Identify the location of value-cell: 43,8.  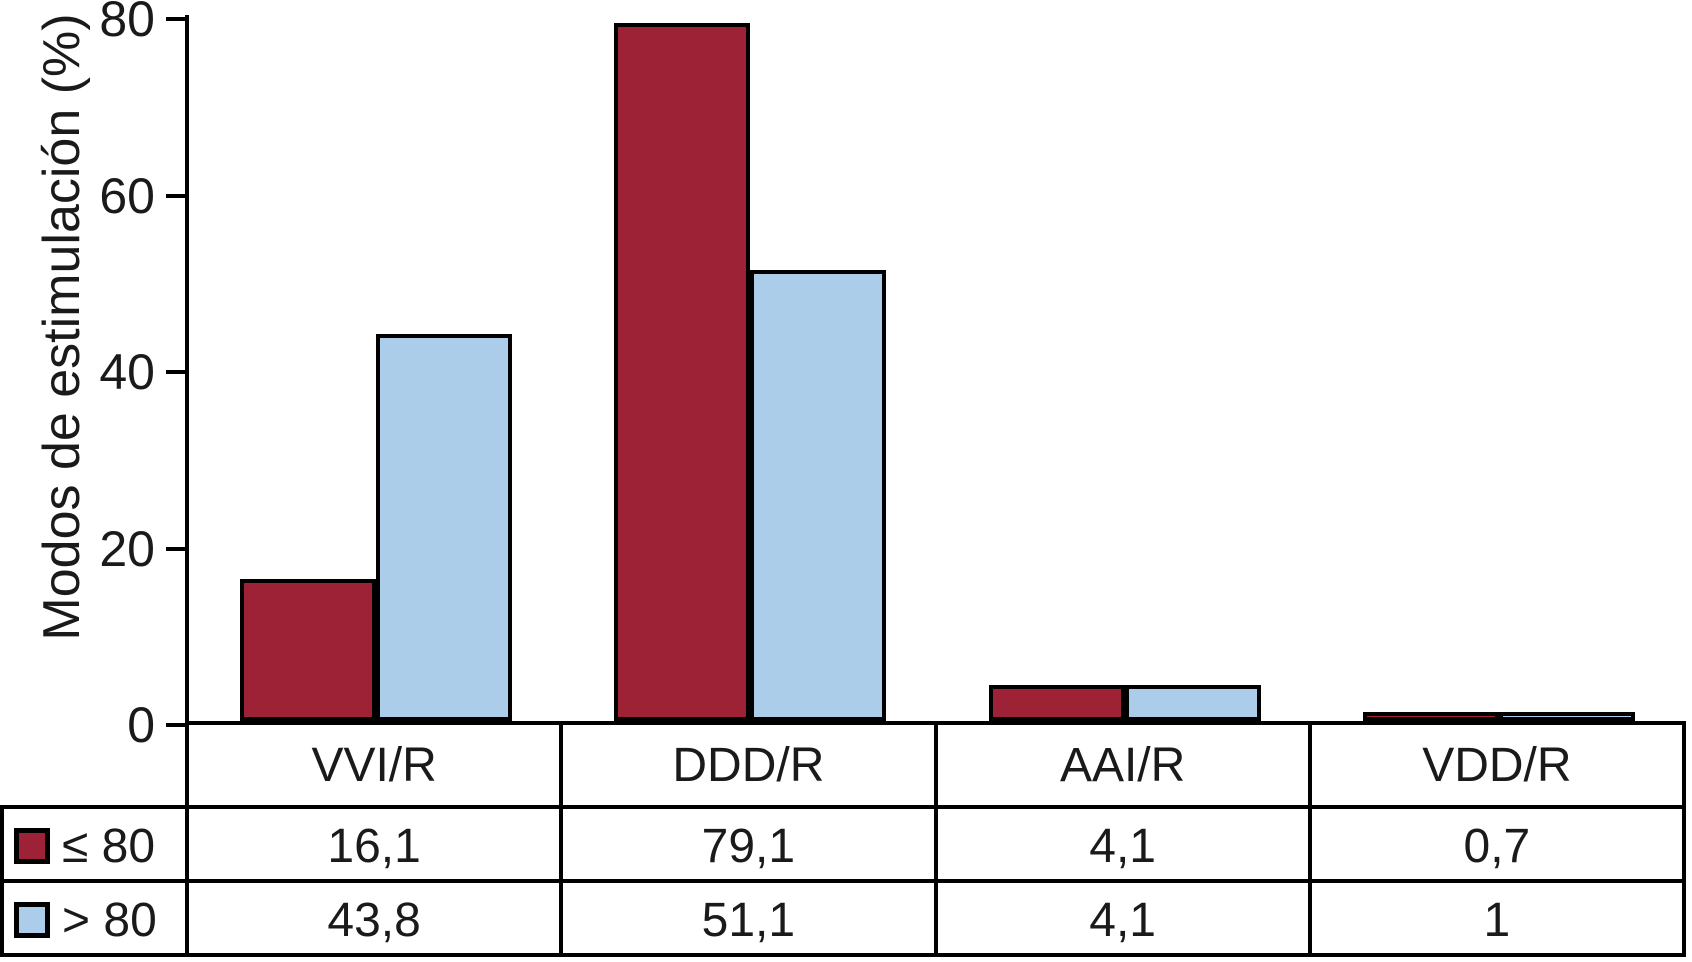
(376, 920).